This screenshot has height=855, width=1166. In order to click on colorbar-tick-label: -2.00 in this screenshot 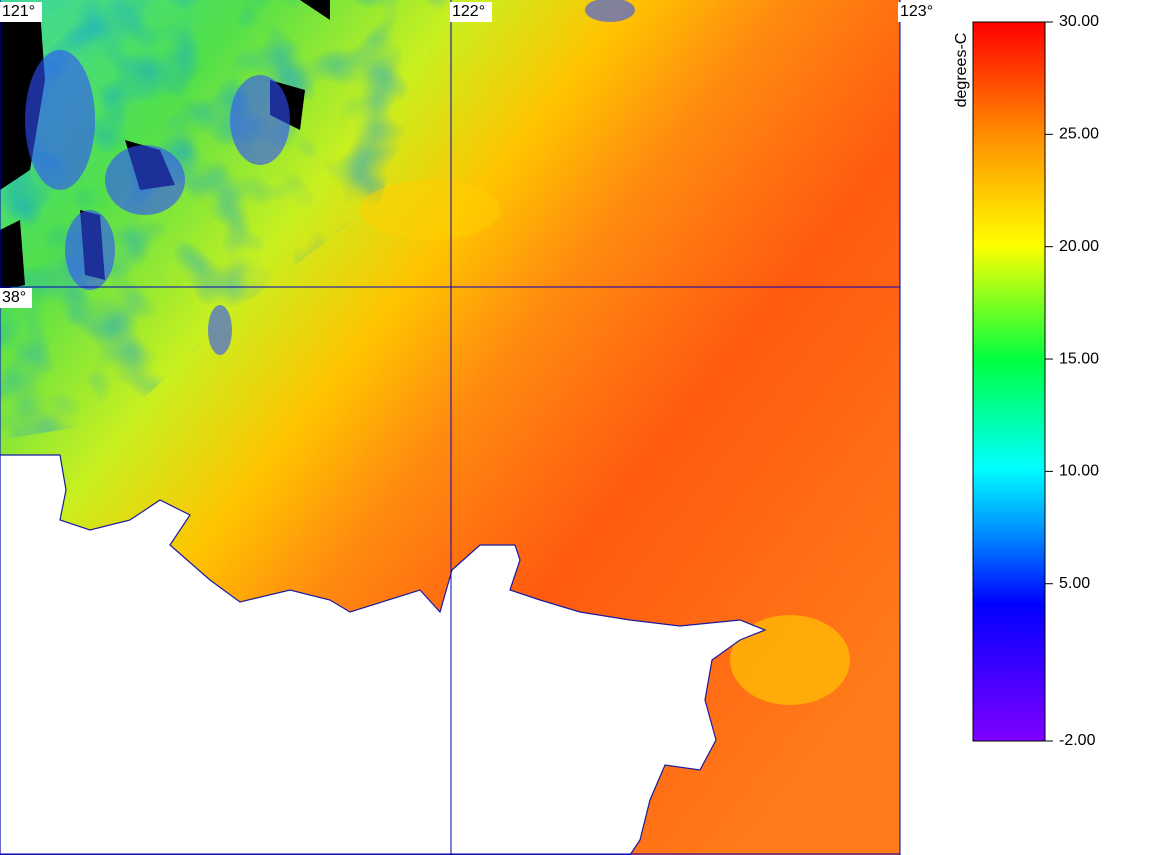, I will do `click(1077, 740)`.